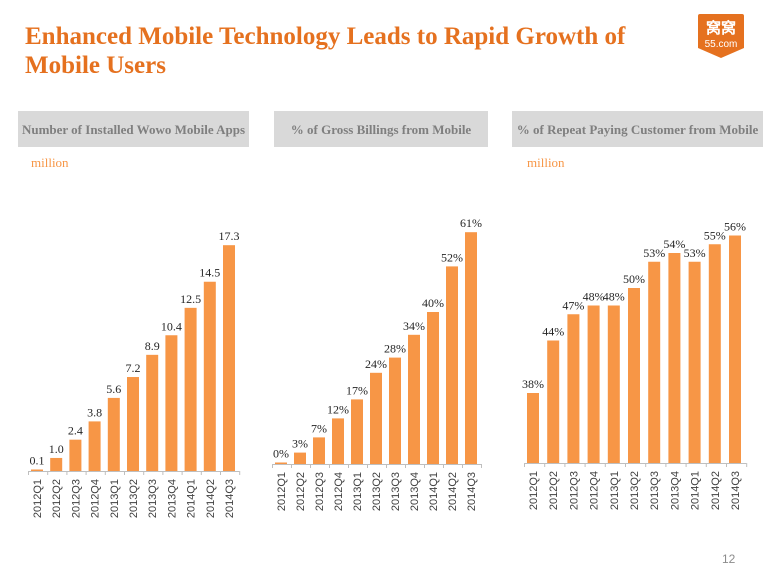 Image resolution: width=780 pixels, height=585 pixels. What do you see at coordinates (300, 444) in the screenshot?
I see `data-label: 3%` at bounding box center [300, 444].